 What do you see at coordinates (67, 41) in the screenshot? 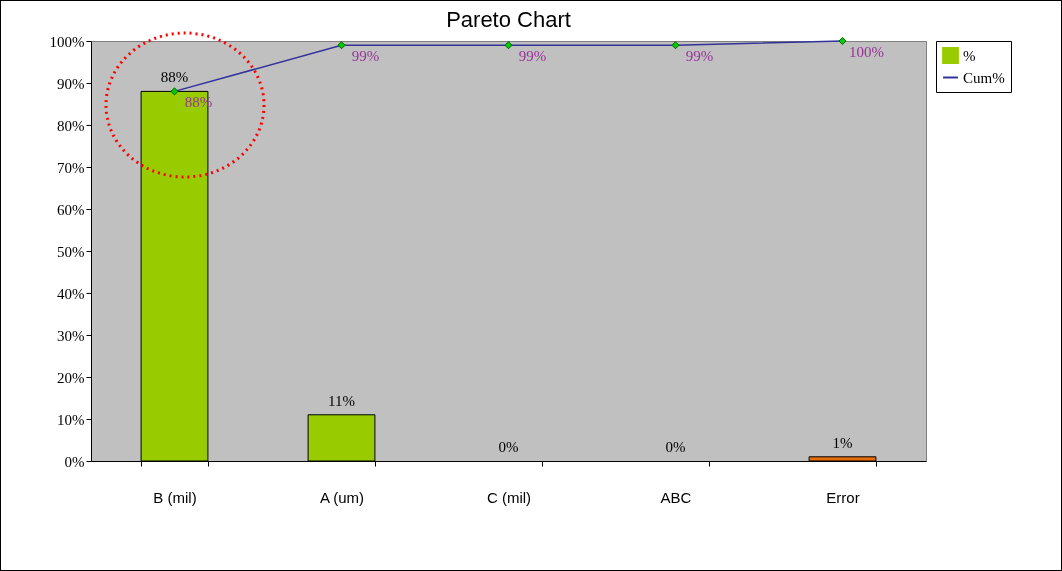
I see `y-tick-label: 100%` at bounding box center [67, 41].